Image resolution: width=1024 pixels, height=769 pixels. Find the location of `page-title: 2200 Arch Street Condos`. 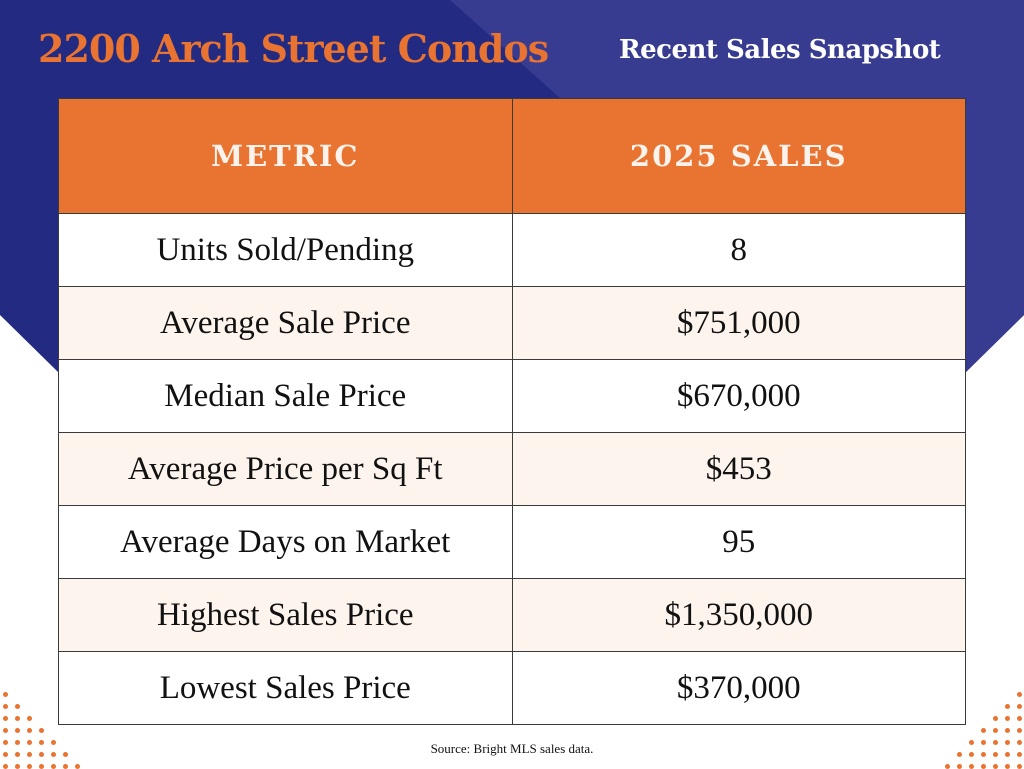

page-title: 2200 Arch Street Condos is located at coordinates (293, 48).